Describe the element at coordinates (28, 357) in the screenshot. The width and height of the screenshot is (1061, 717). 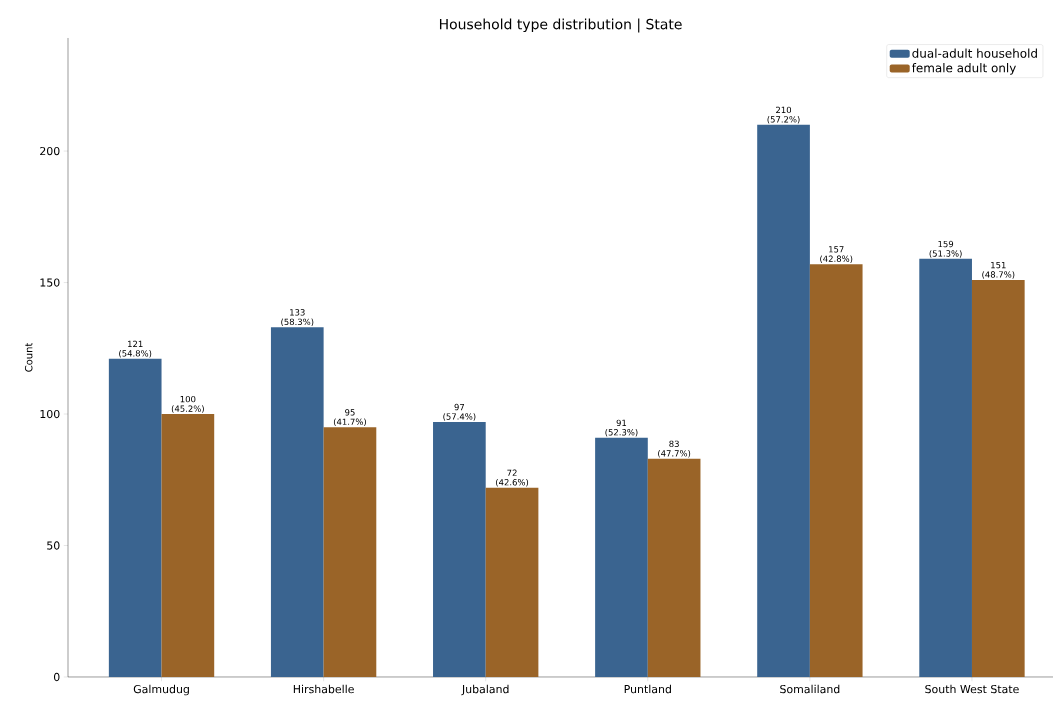
I see `y-axis-title: Count` at that location.